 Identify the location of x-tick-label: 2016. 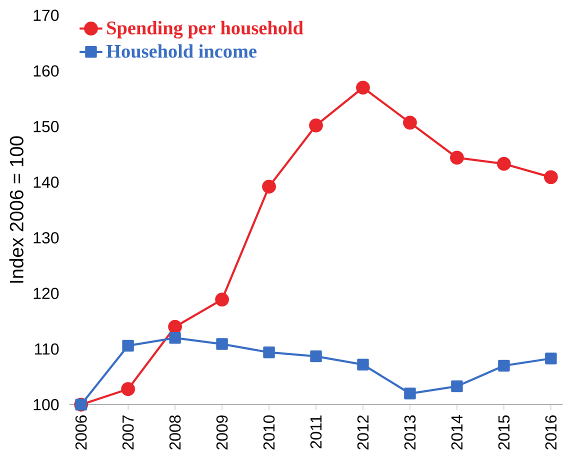
(551, 432).